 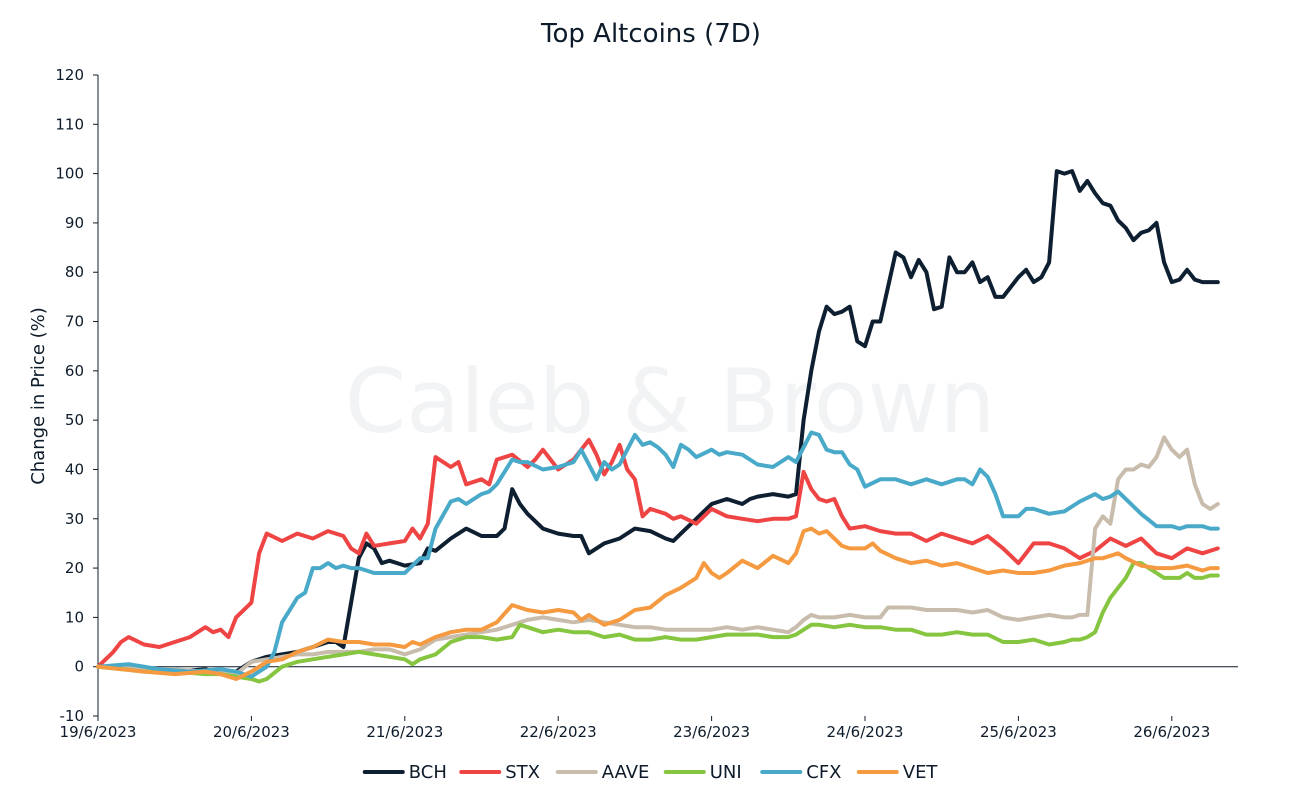 What do you see at coordinates (650, 34) in the screenshot?
I see `chart-title: Top Altcoins (7D)` at bounding box center [650, 34].